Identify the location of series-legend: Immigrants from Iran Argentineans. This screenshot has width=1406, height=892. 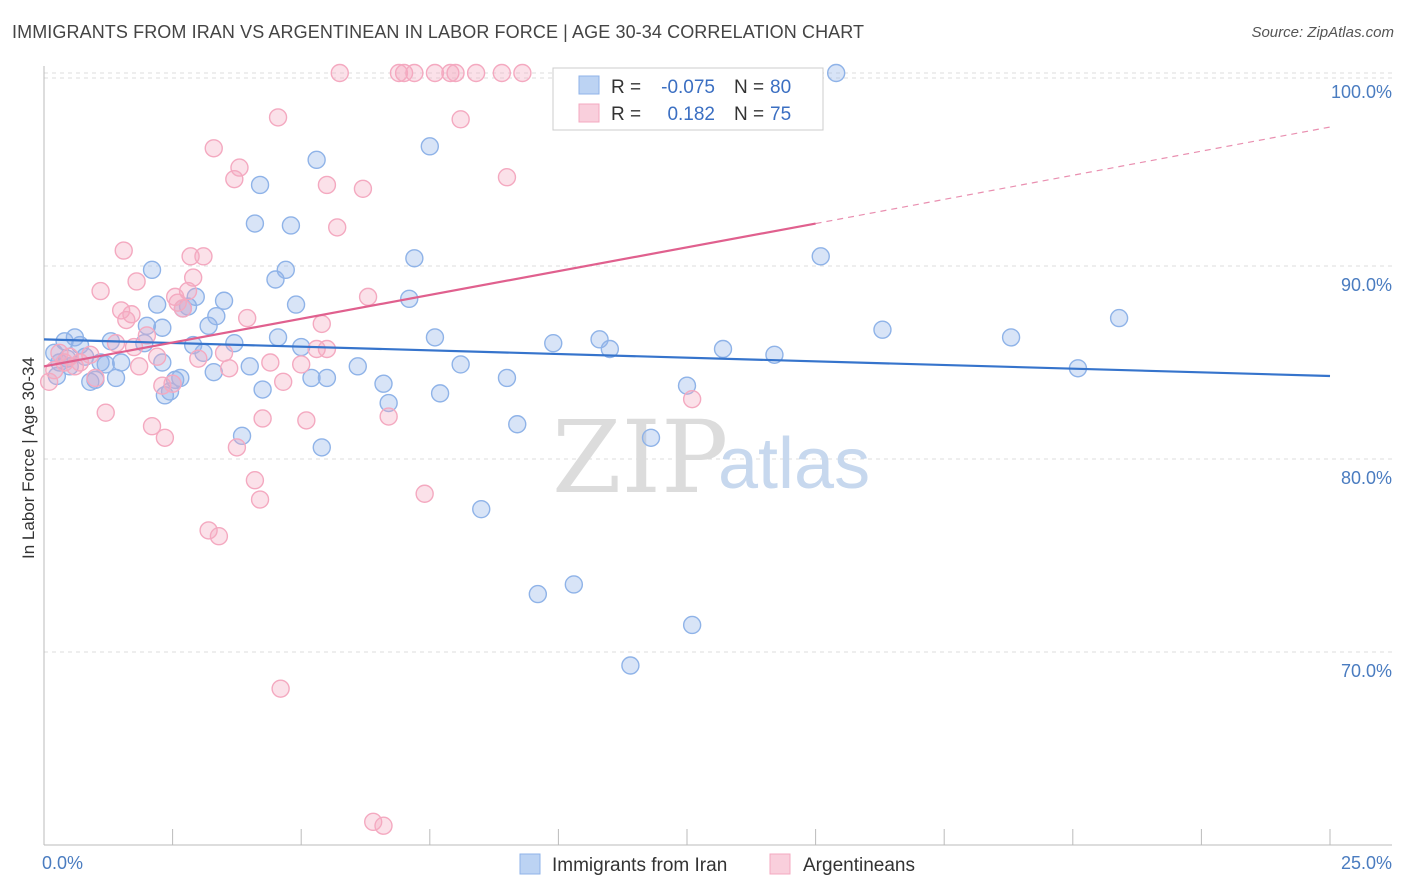
(717, 864).